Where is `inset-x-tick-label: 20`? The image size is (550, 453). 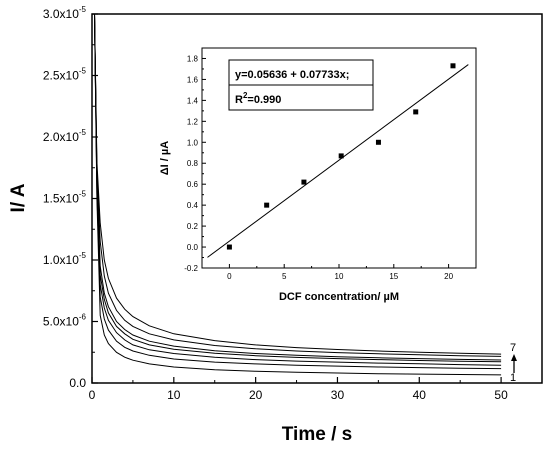 inset-x-tick-label: 20 is located at coordinates (448, 276).